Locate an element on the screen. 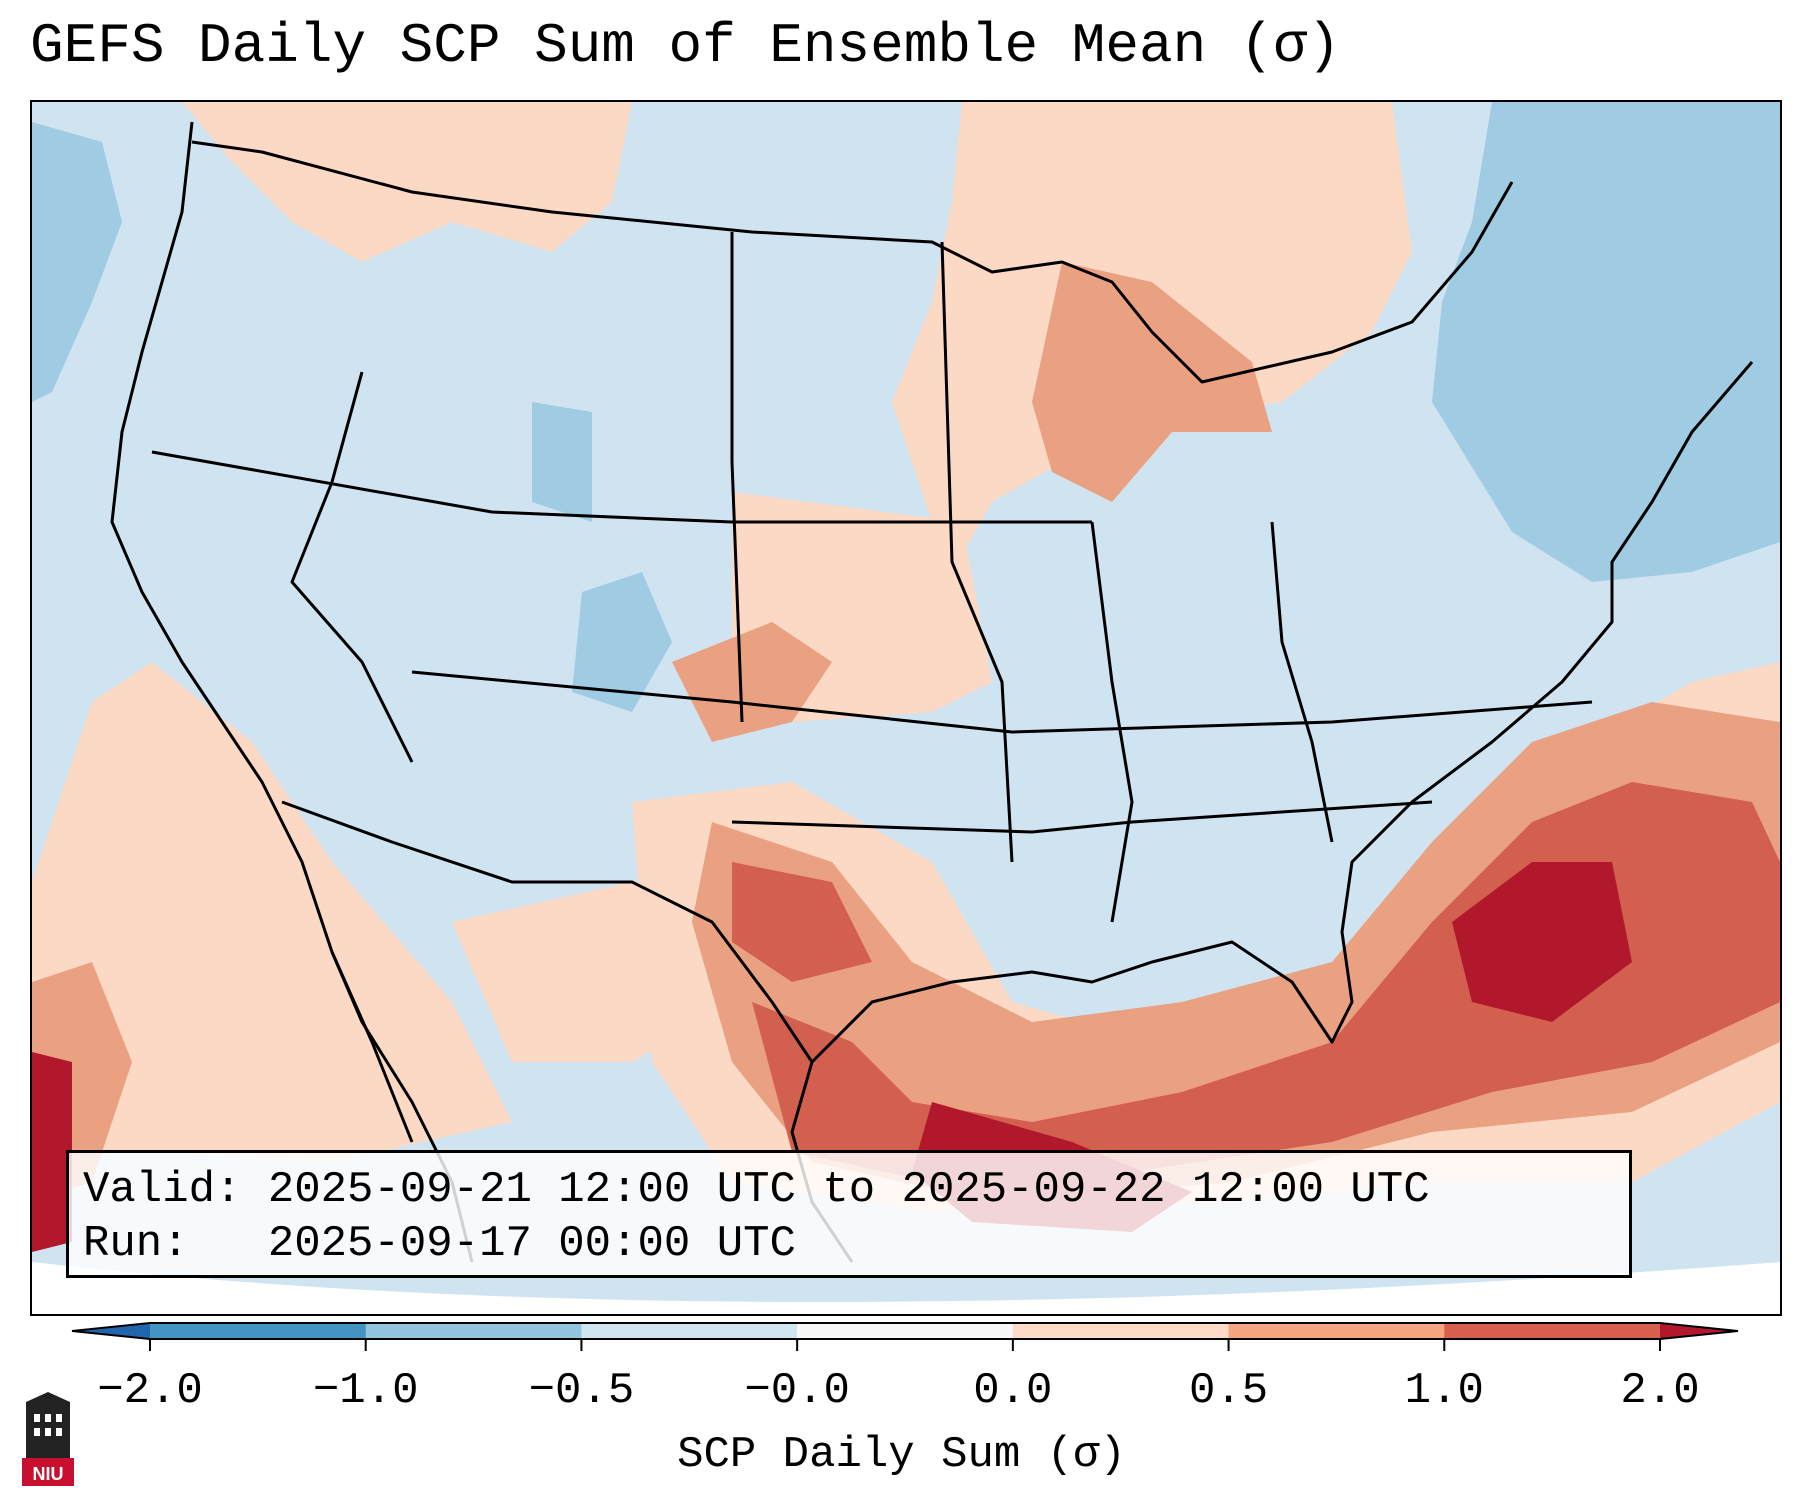  positive-strong-texas is located at coordinates (802, 922).